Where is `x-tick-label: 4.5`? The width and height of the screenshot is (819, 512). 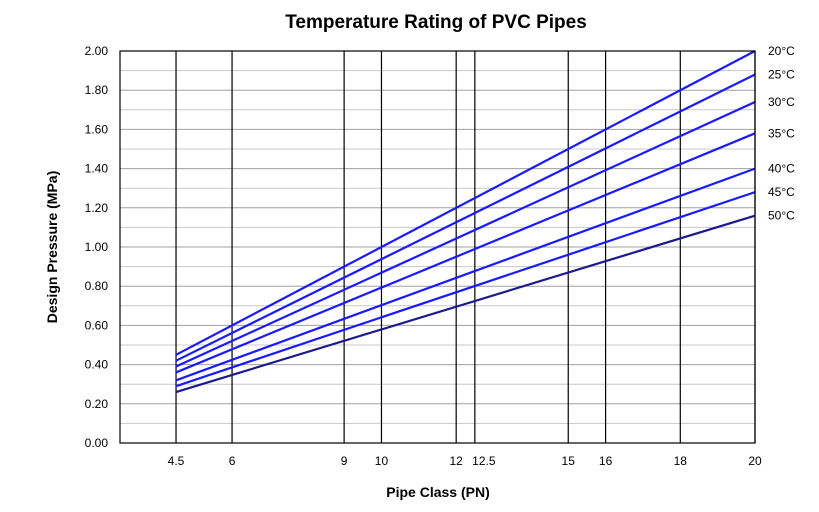 x-tick-label: 4.5 is located at coordinates (176, 461).